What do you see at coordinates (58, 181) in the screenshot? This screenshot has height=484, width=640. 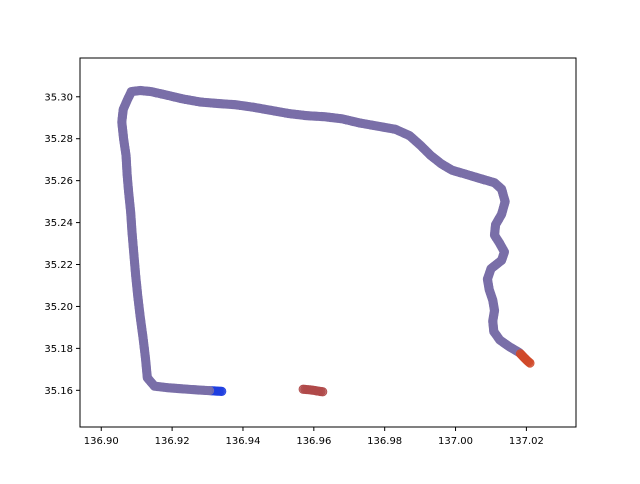 I see `y-tick-label: 35.26` at bounding box center [58, 181].